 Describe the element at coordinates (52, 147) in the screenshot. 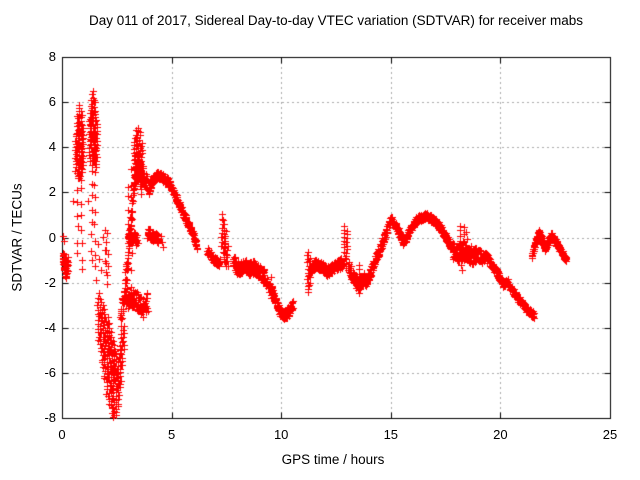

I see `y-tick-label: 4` at that location.